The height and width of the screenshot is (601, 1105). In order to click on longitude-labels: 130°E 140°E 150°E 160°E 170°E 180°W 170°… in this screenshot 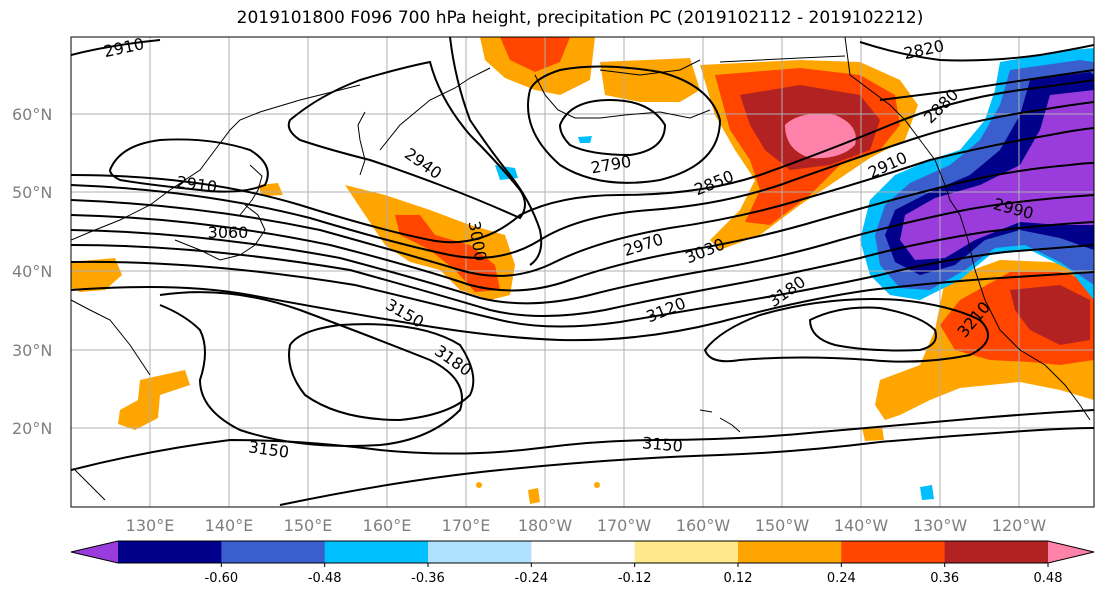, I will do `click(586, 525)`.